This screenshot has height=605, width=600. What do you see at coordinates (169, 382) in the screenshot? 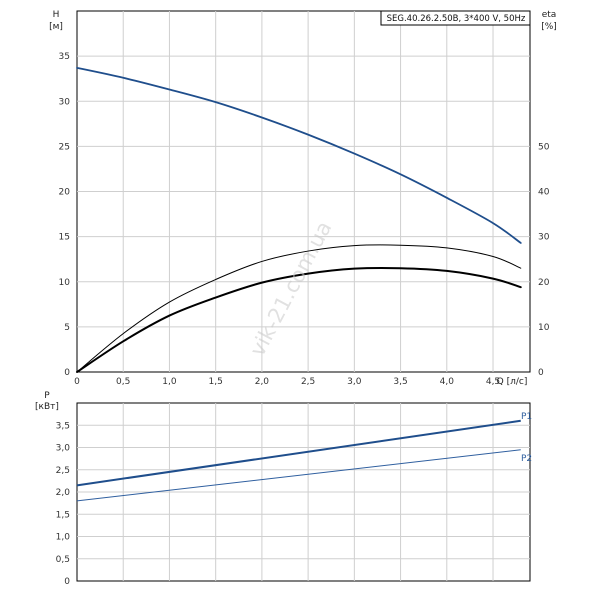
I see `x-tick-label: 1,0` at bounding box center [169, 382].